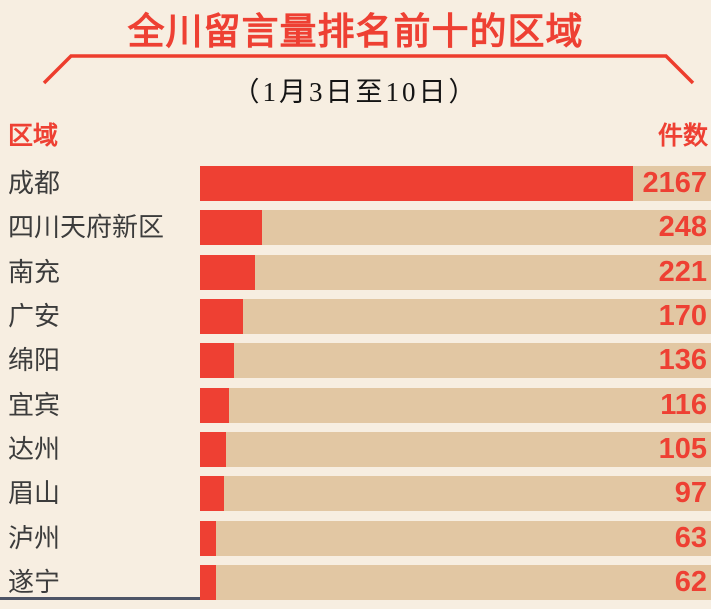 Image resolution: width=711 pixels, height=609 pixels. I want to click on bracket-line, so click(368, 69).